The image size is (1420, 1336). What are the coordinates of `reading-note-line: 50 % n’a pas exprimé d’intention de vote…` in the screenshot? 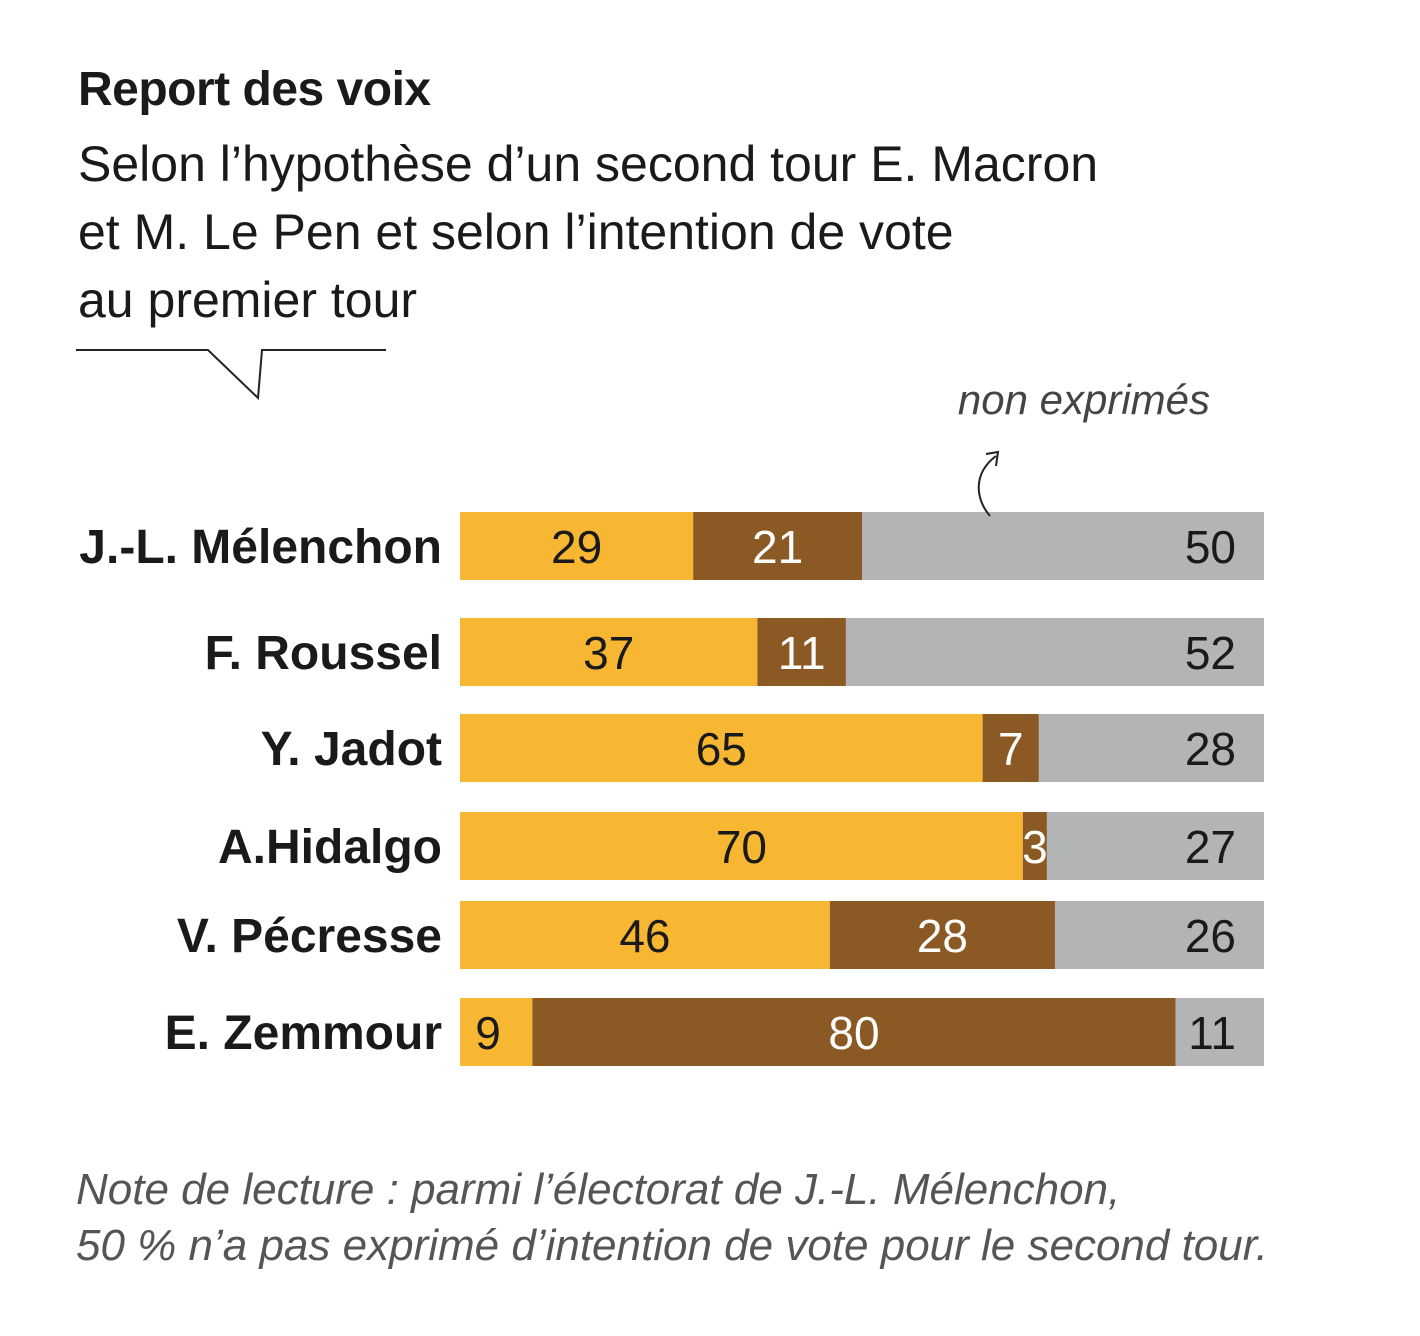 It's located at (672, 1245).